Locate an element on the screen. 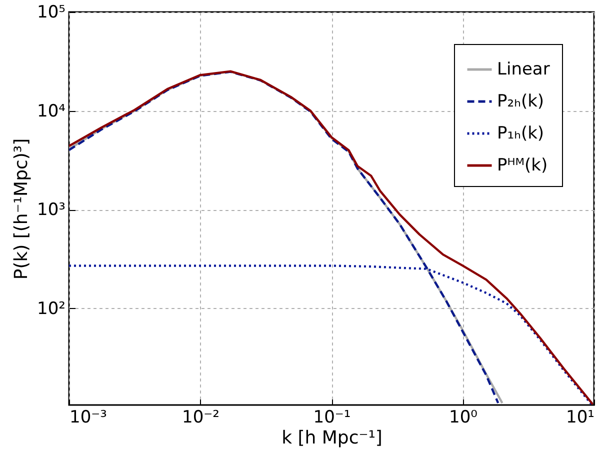  legend-label: Pᴴᴹ(k) is located at coordinates (522, 166).